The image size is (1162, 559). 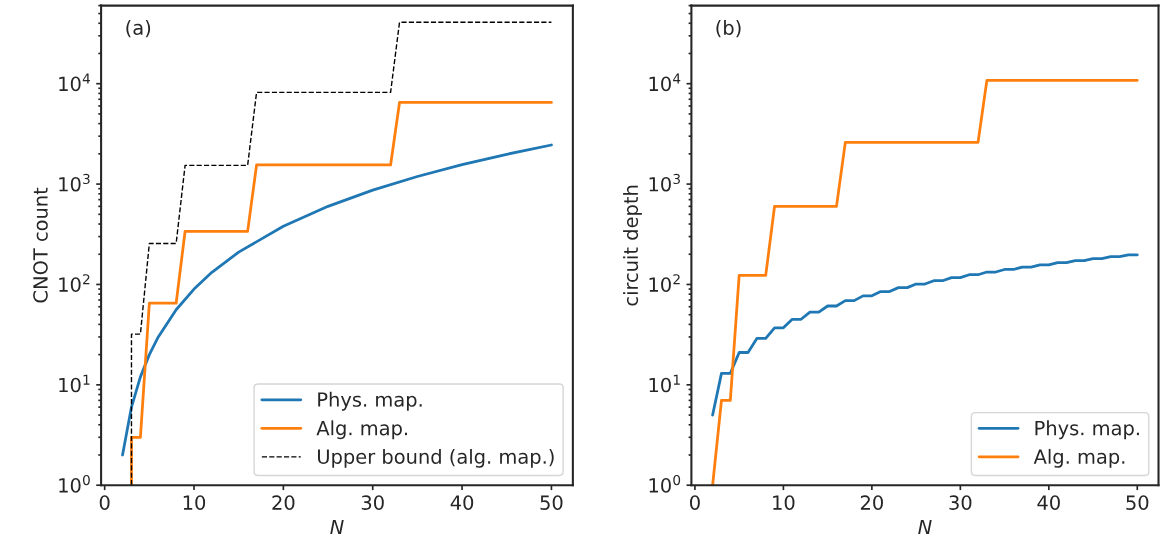 I want to click on y-axis-title: CNOT count, so click(x=40, y=245).